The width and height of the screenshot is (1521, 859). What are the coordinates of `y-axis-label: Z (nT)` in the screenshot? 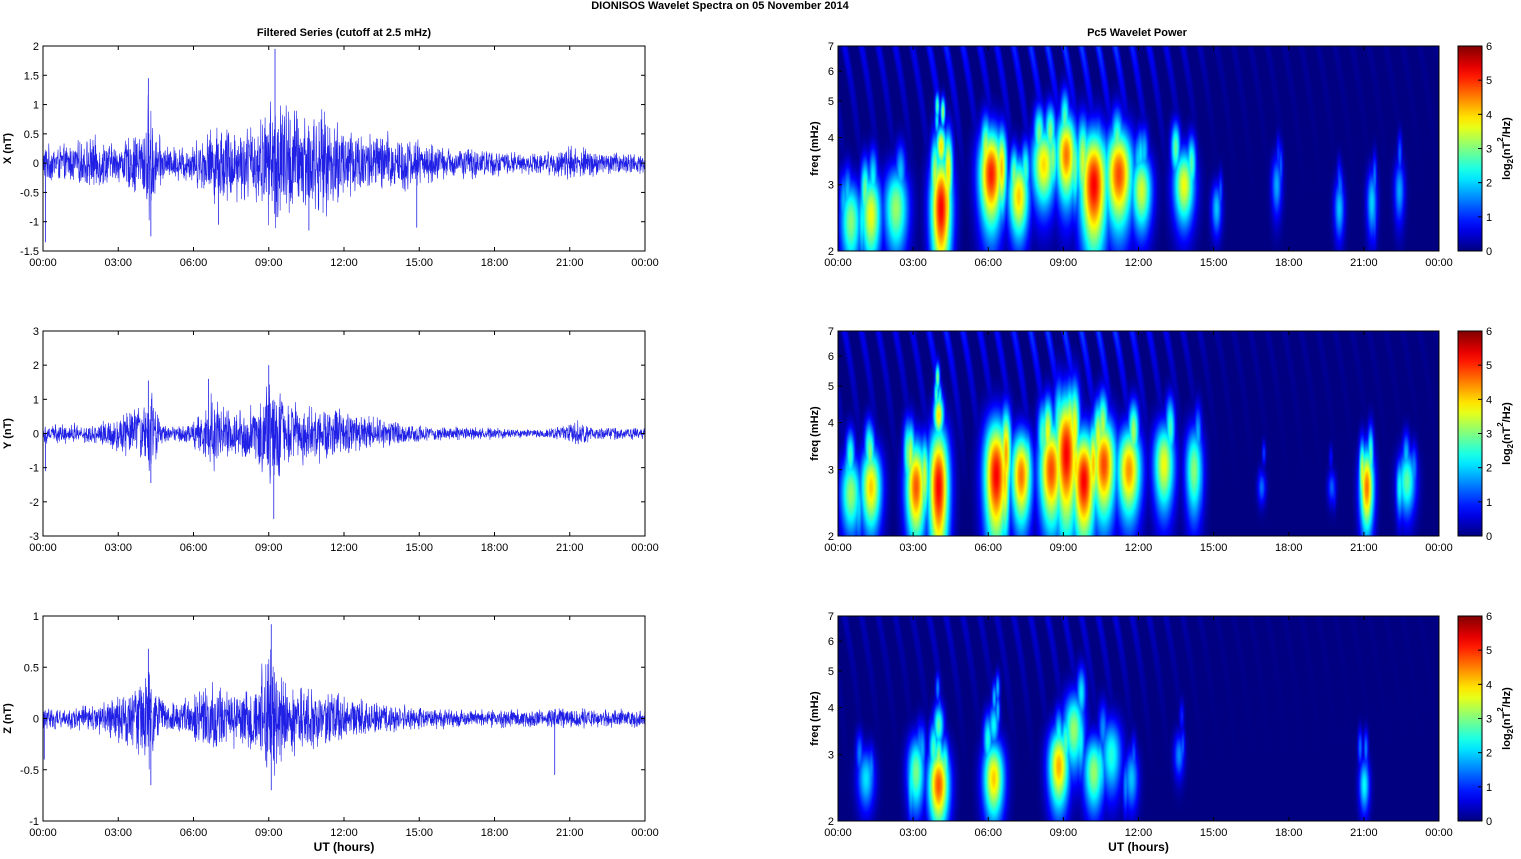 It's located at (8, 718).